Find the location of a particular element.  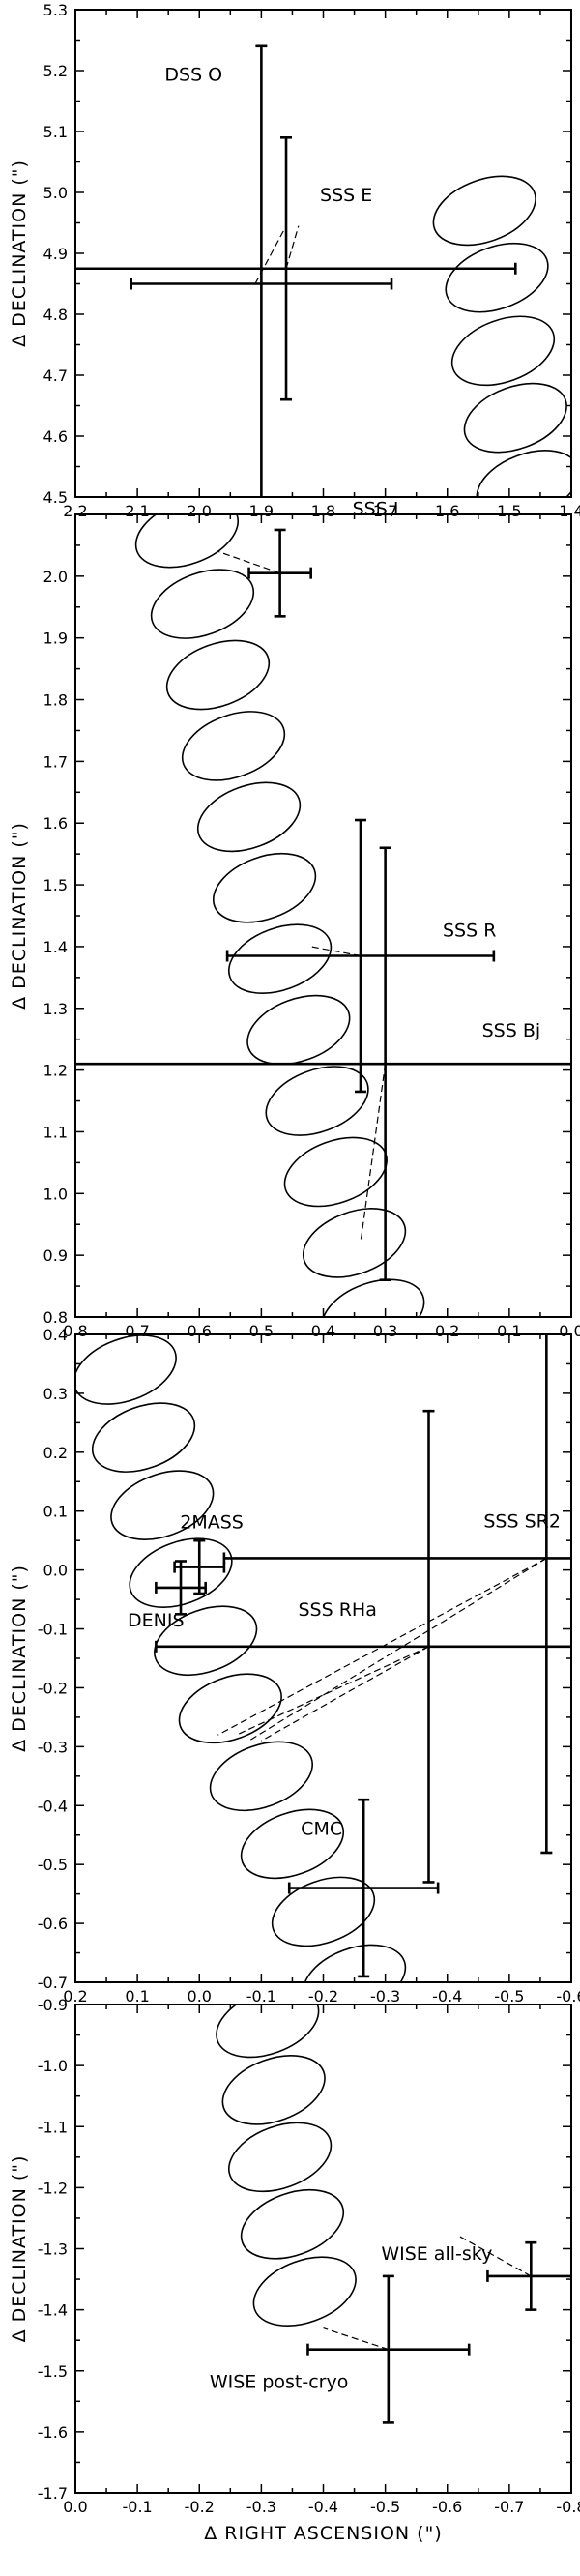

y-tick-label: 0.4 is located at coordinates (56, 1335).